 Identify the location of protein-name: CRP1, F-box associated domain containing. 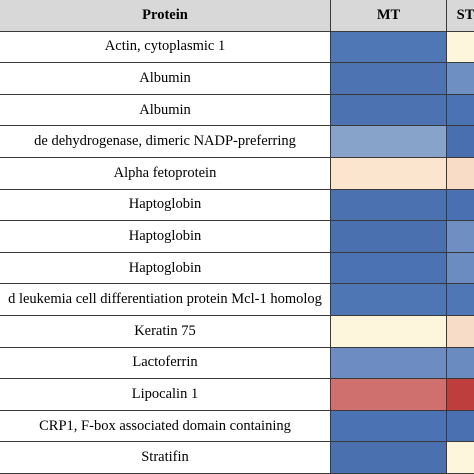
(165, 425).